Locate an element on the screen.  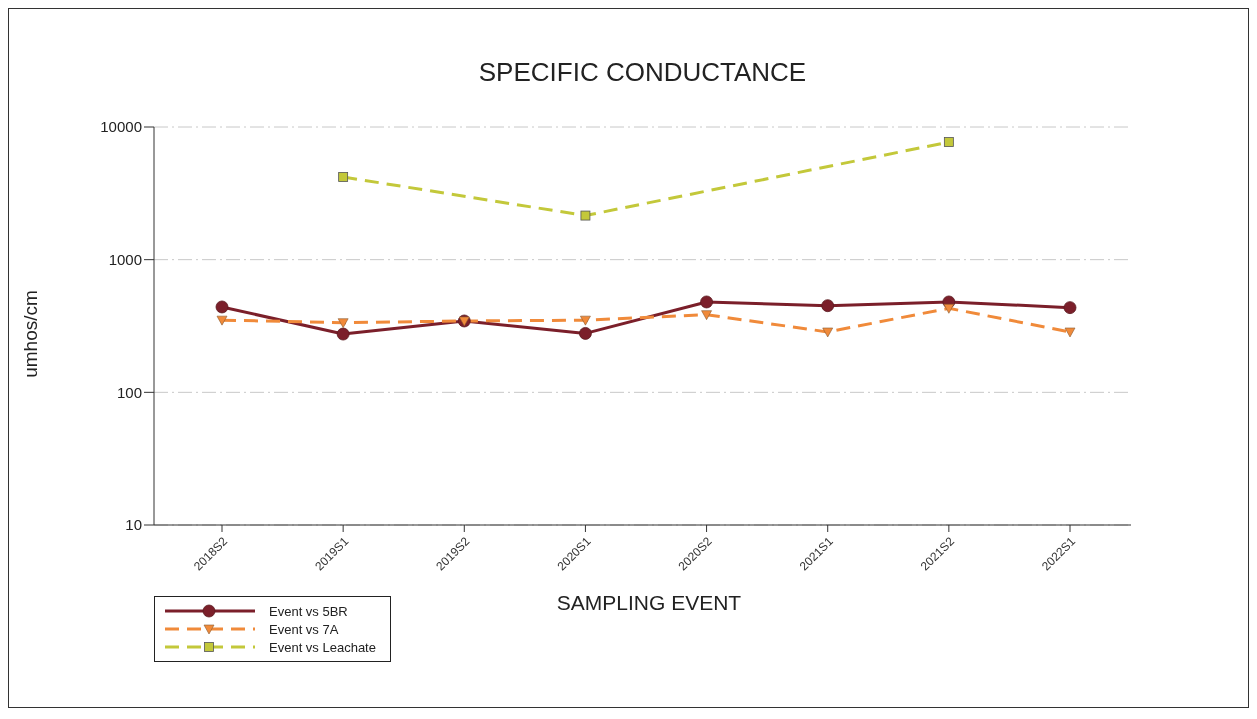
legend-label: Event vs 7A is located at coordinates (304, 629).